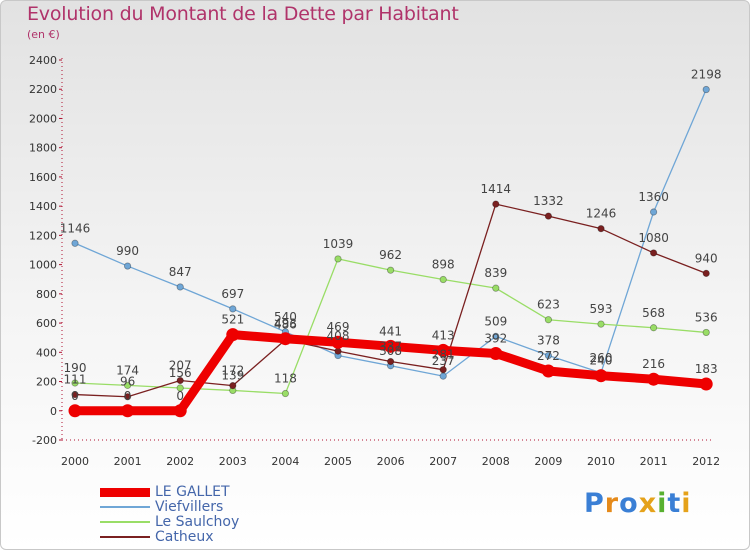 This screenshot has height=550, width=750. Describe the element at coordinates (230, 537) in the screenshot. I see `legend-item-catheux: Catheux` at that location.